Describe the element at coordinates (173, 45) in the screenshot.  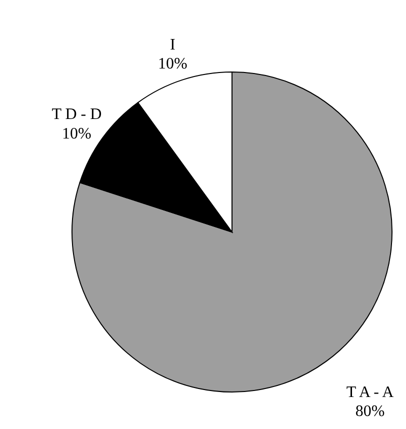
I see `slice-label: I` at that location.